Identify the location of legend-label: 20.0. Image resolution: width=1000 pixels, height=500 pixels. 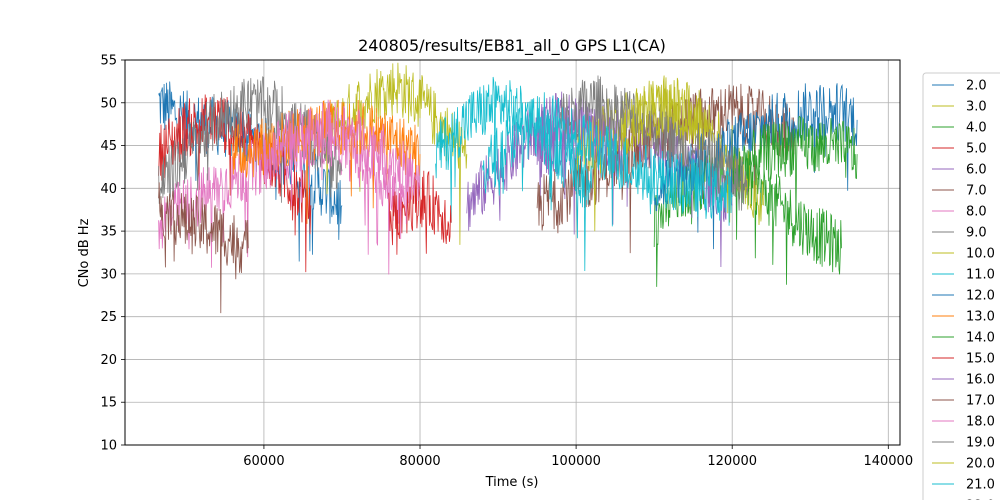
(980, 464).